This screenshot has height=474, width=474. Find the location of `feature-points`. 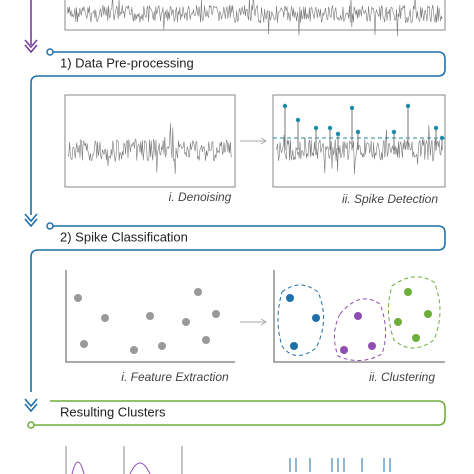

feature-points is located at coordinates (147, 321).